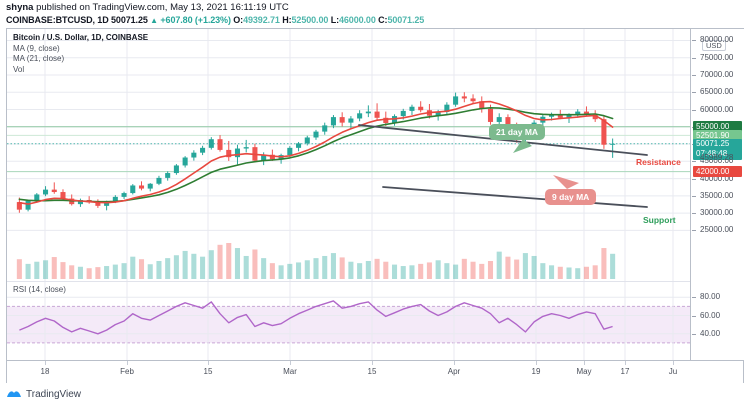  I want to click on price-tick-label: 80000.00, so click(717, 40).